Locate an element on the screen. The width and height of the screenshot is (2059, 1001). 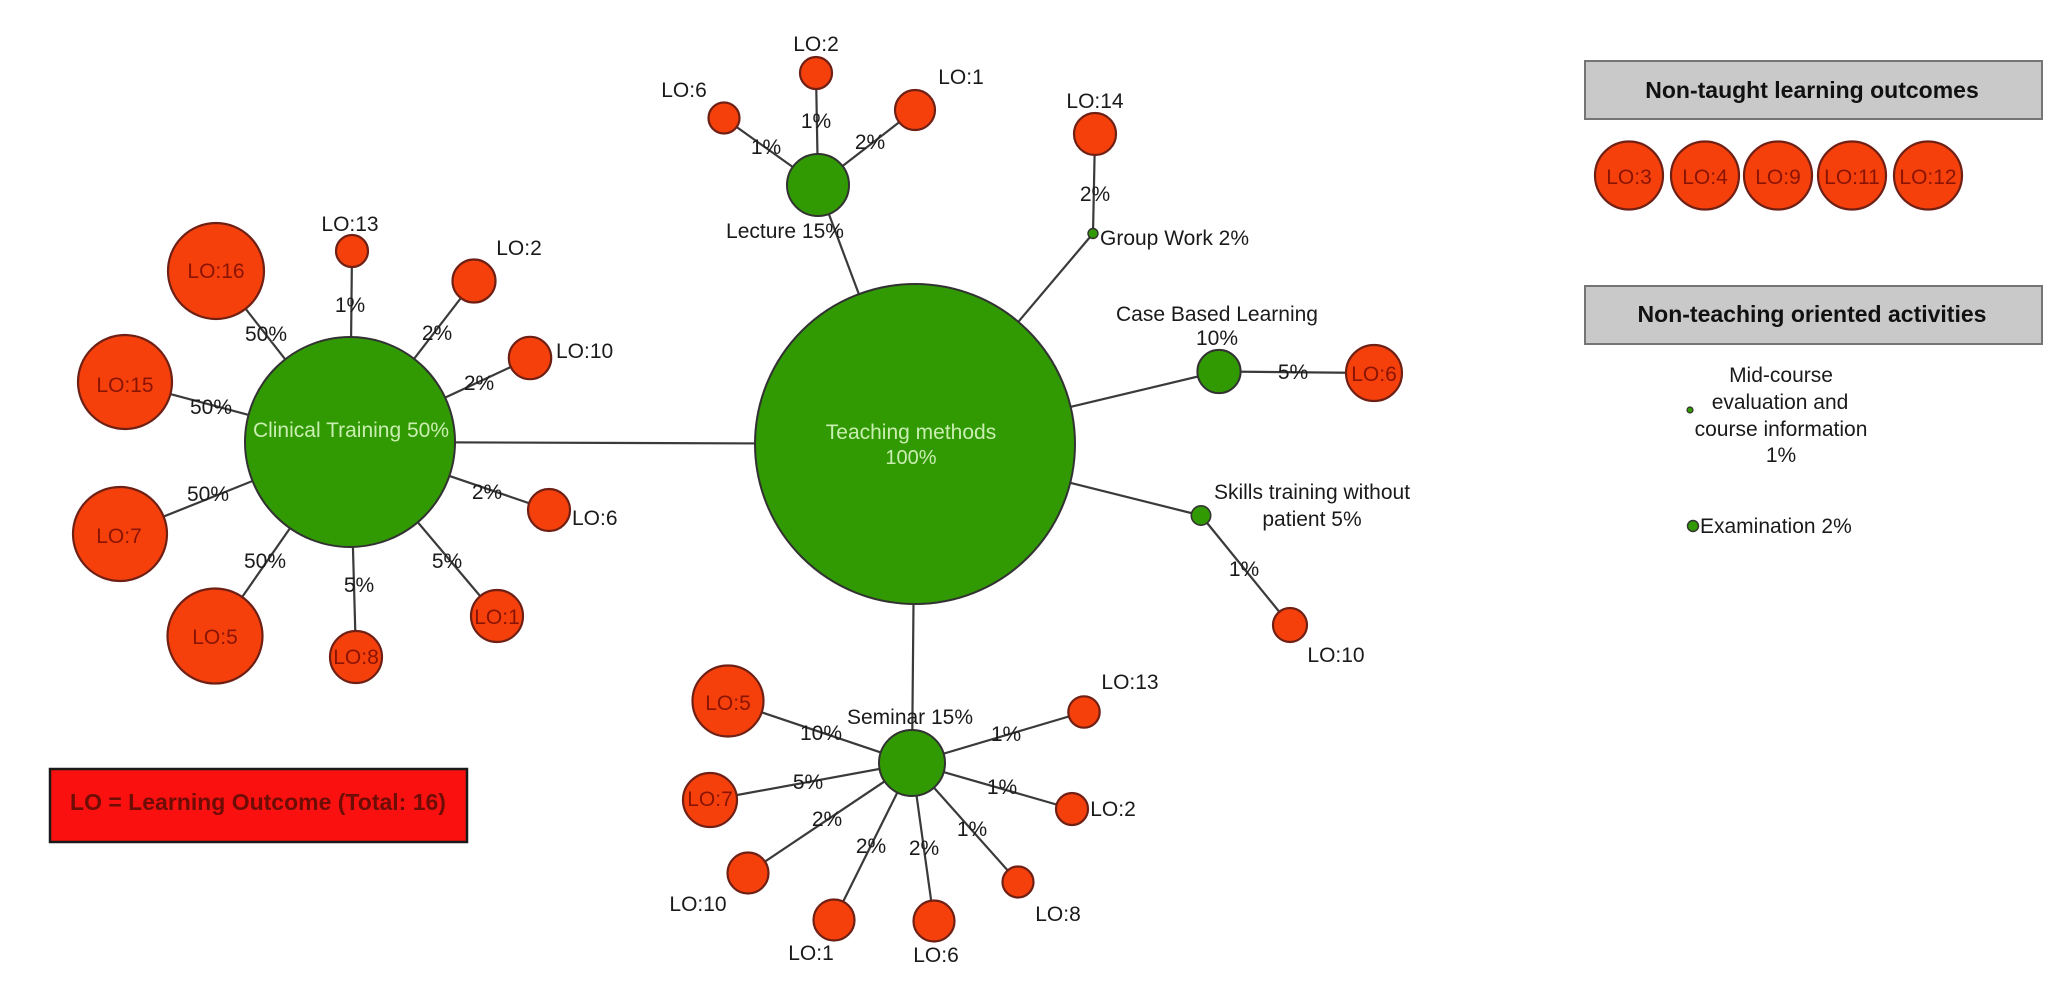
svg-text:Non-teaching oriented activiti: Non-teaching oriented activities is located at coordinates (1812, 314).